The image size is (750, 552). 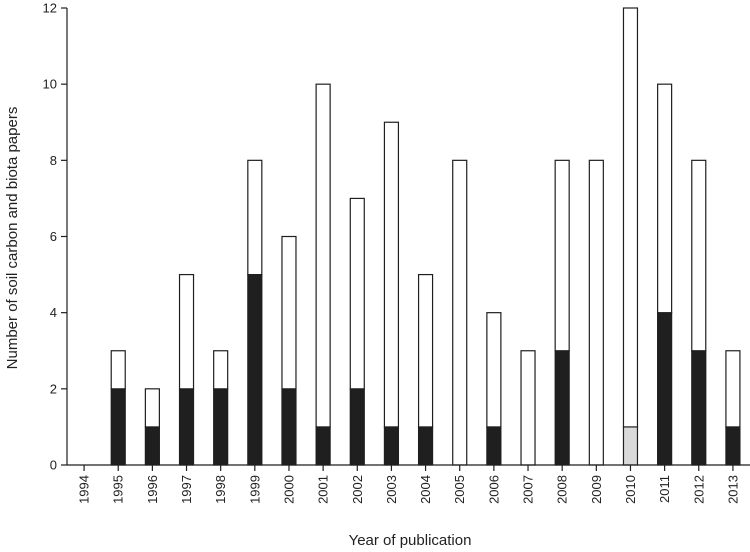 I want to click on x-tick-label-2002: 2002, so click(x=357, y=489).